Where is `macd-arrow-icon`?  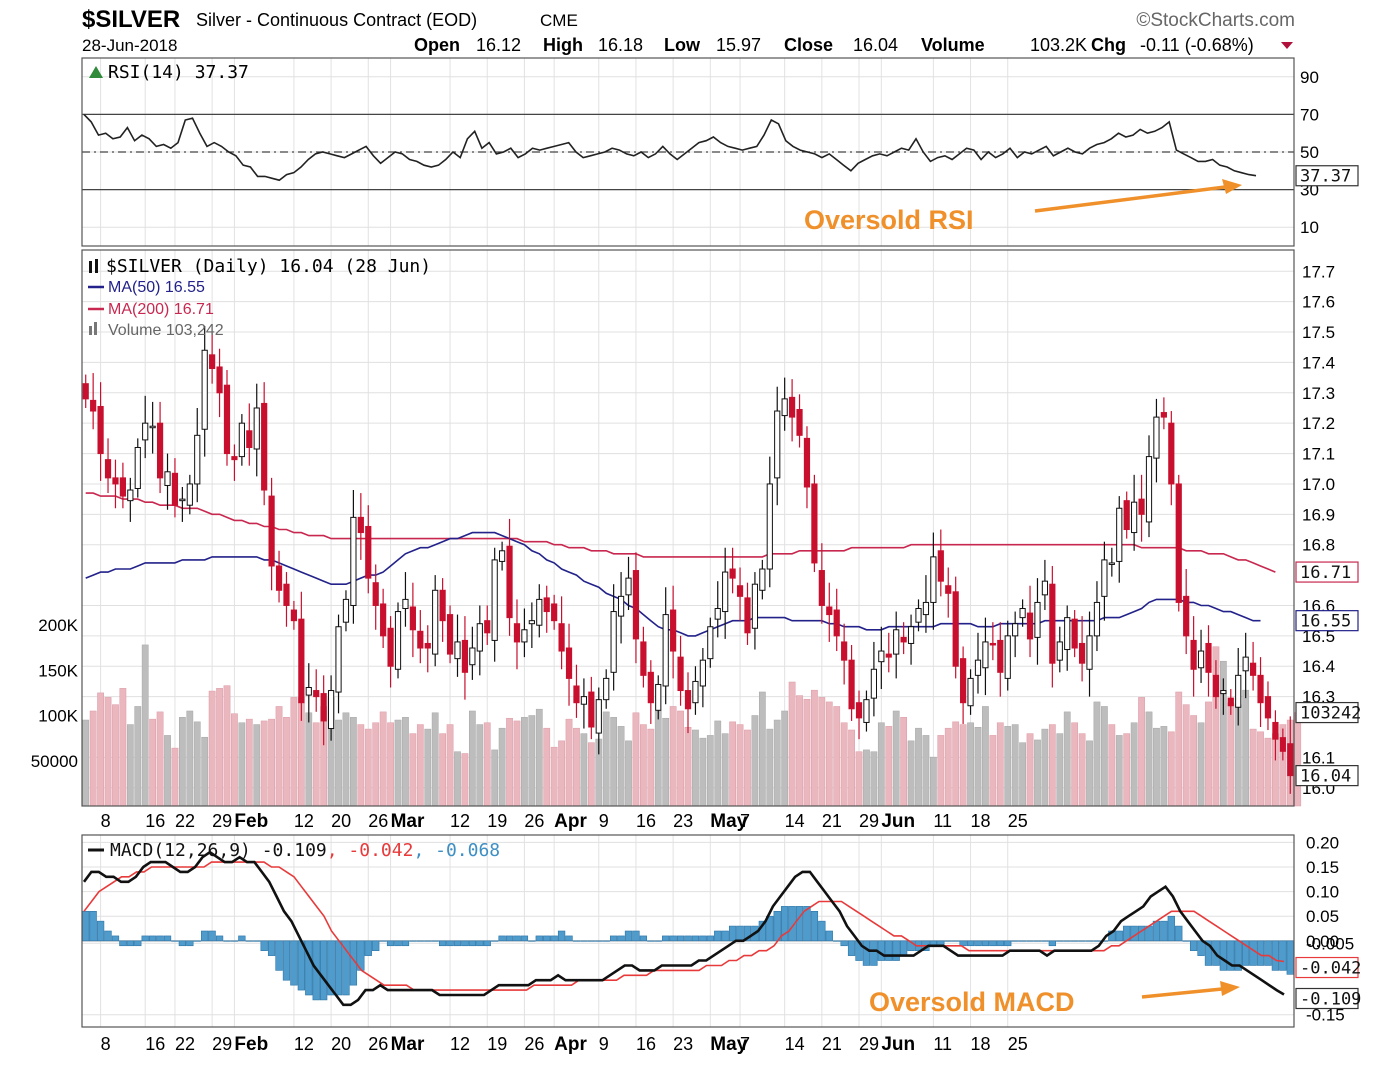 macd-arrow-icon is located at coordinates (1182, 993).